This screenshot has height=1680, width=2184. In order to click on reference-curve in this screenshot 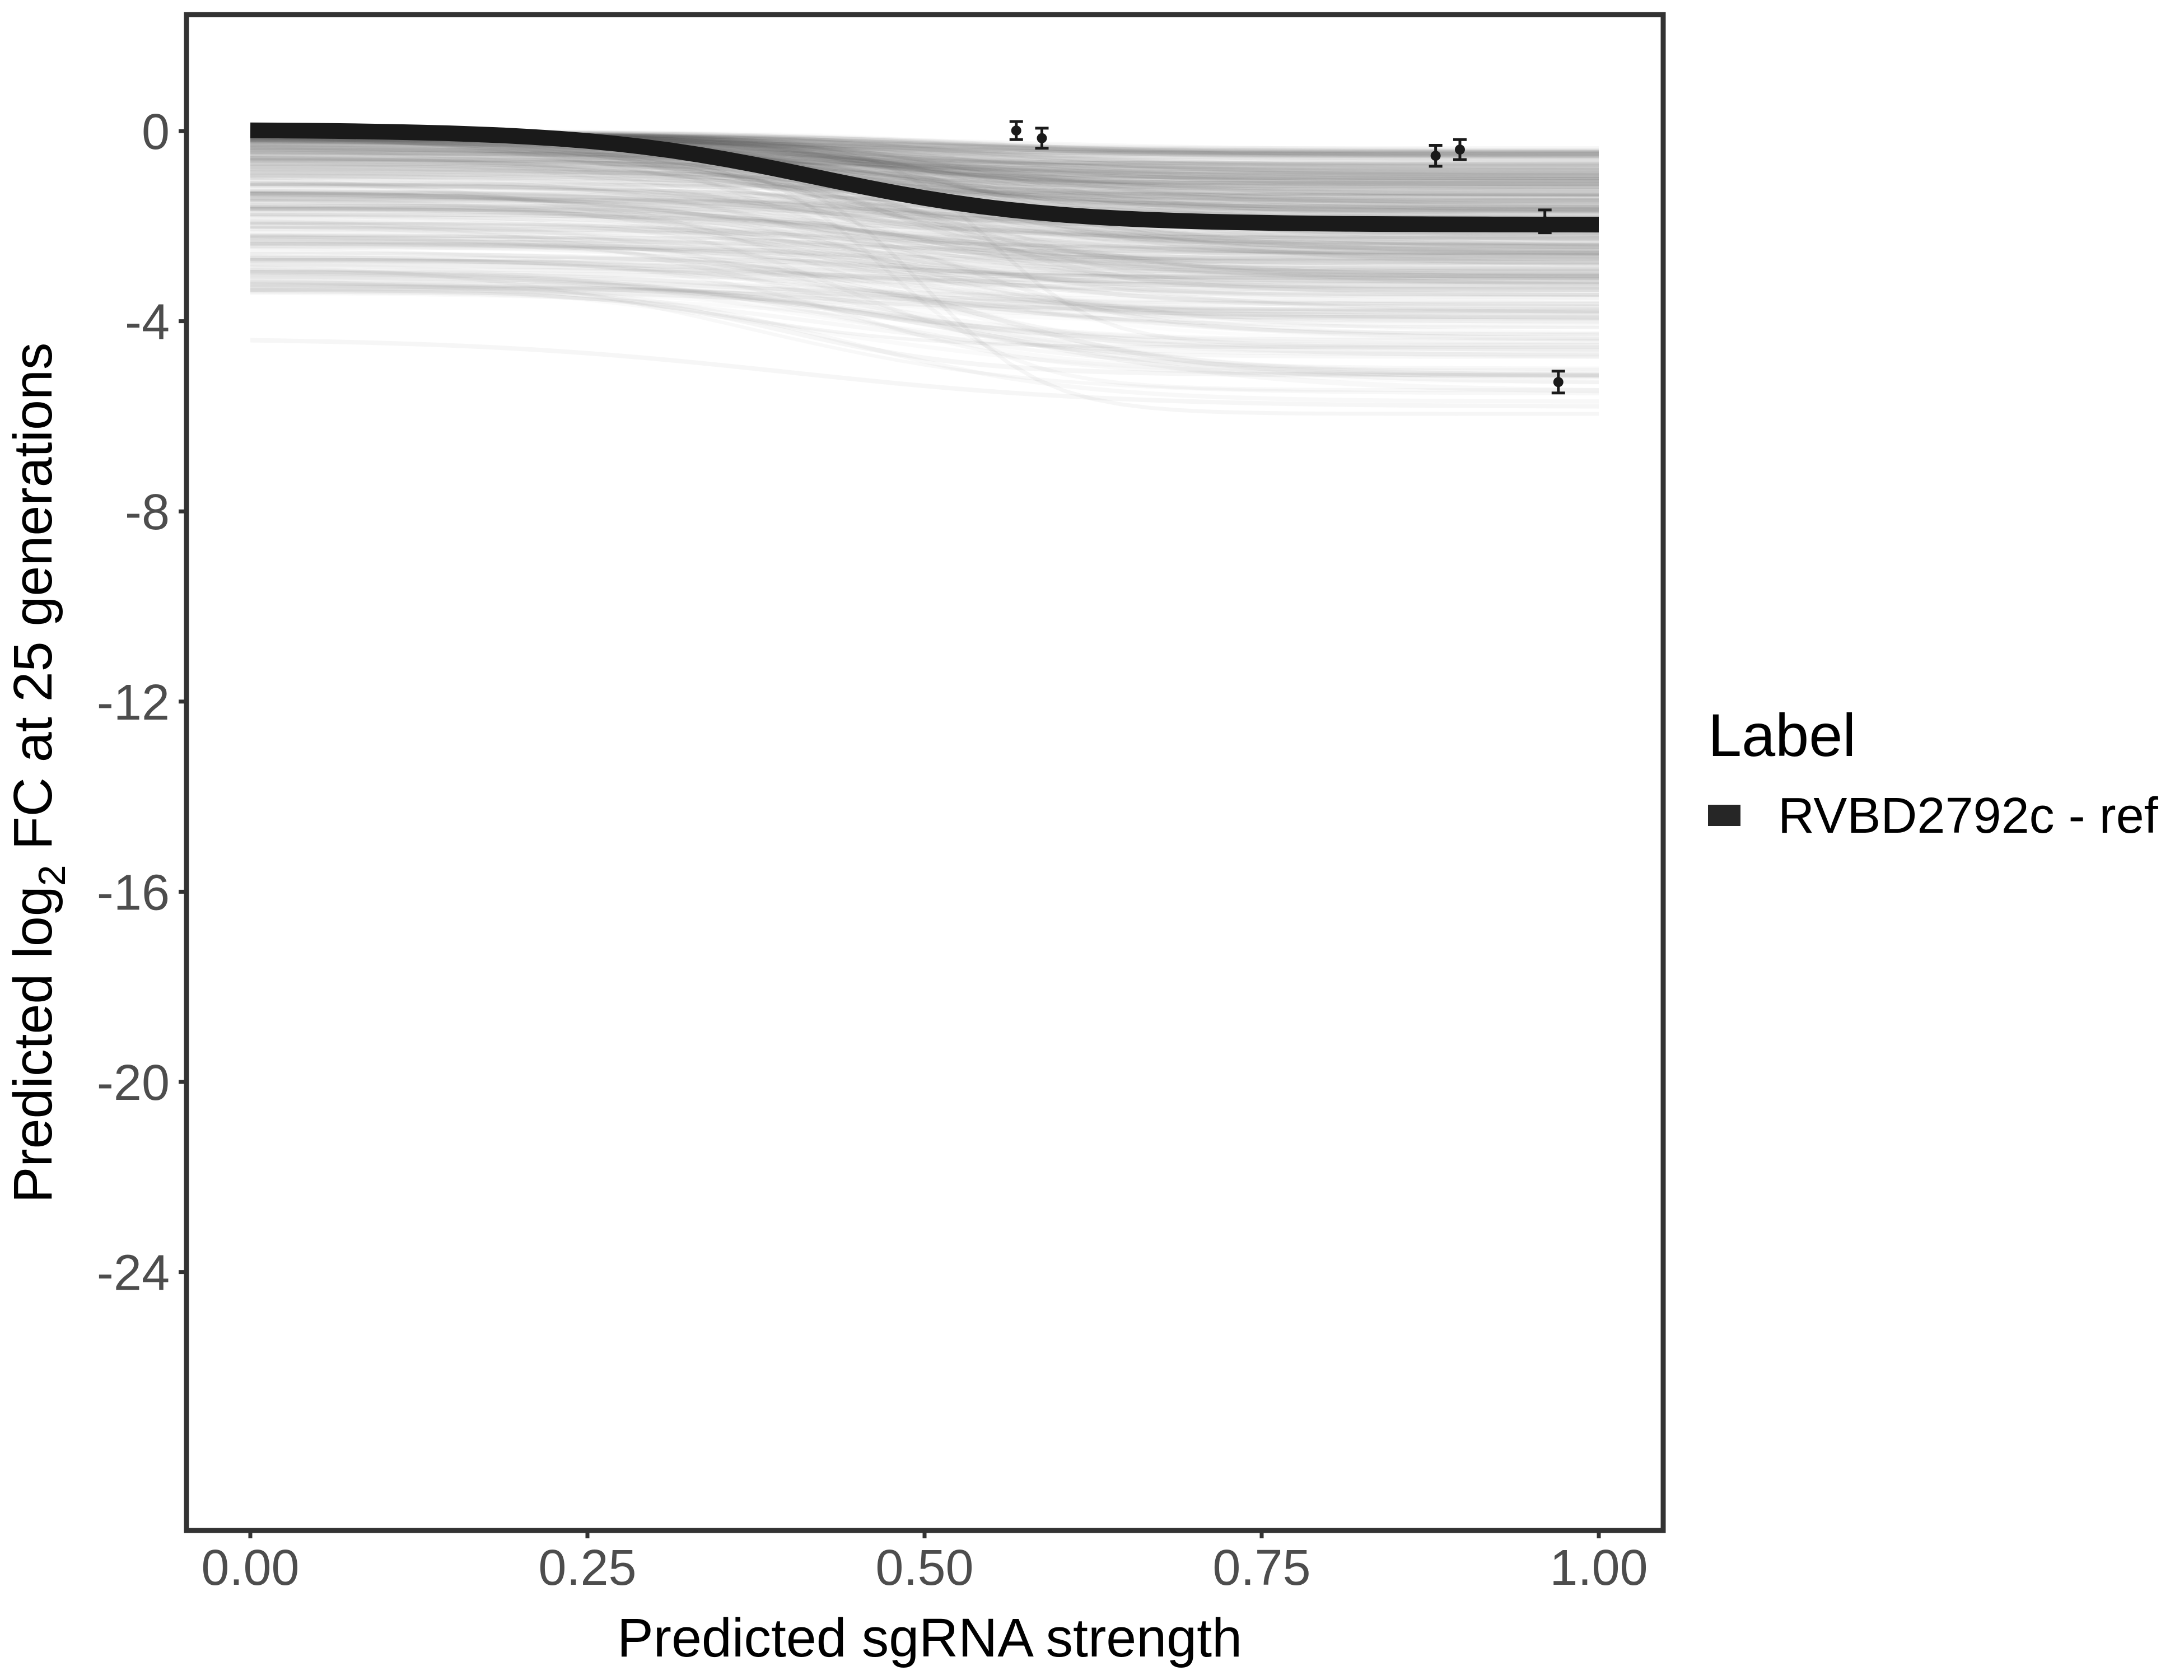, I will do `click(925, 178)`.